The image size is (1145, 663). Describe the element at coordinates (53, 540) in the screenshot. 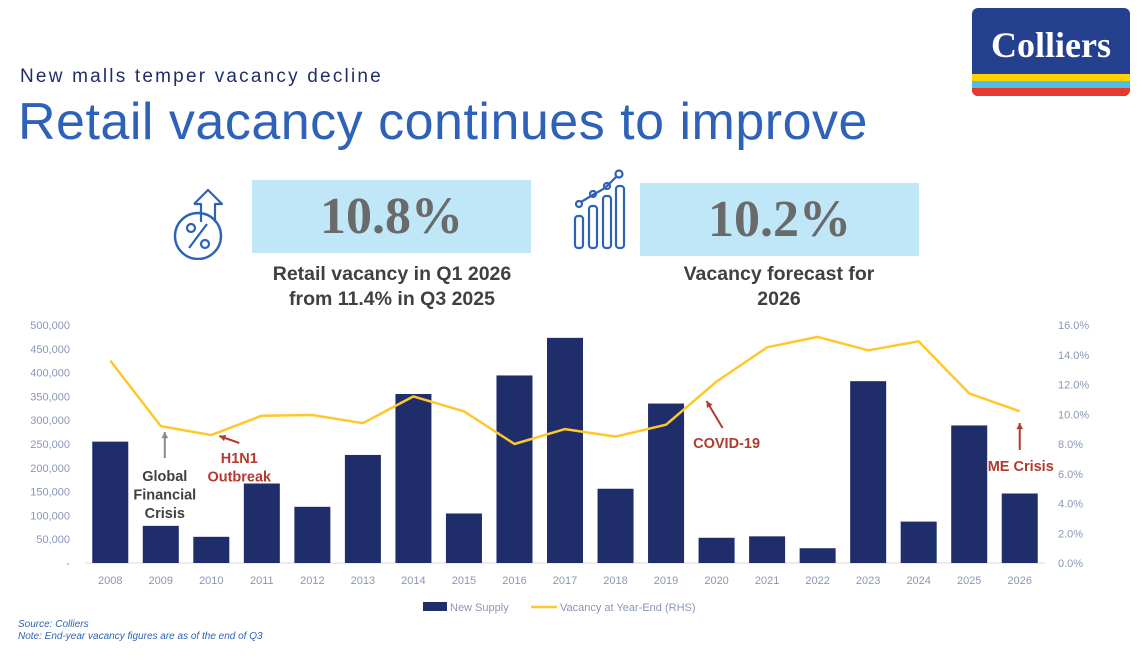

I see `y-left-tick-label: 50,000` at that location.